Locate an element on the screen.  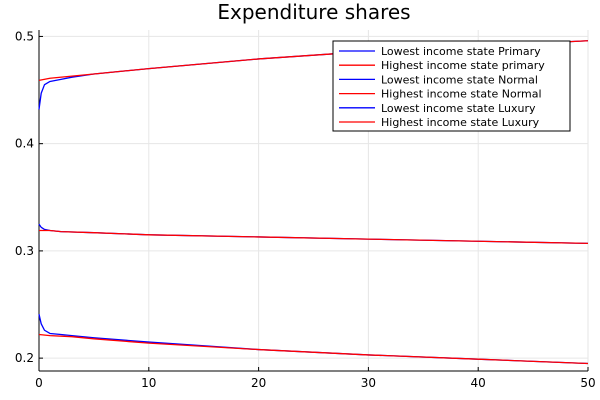
x-tick-label-5: 50 is located at coordinates (587, 383).